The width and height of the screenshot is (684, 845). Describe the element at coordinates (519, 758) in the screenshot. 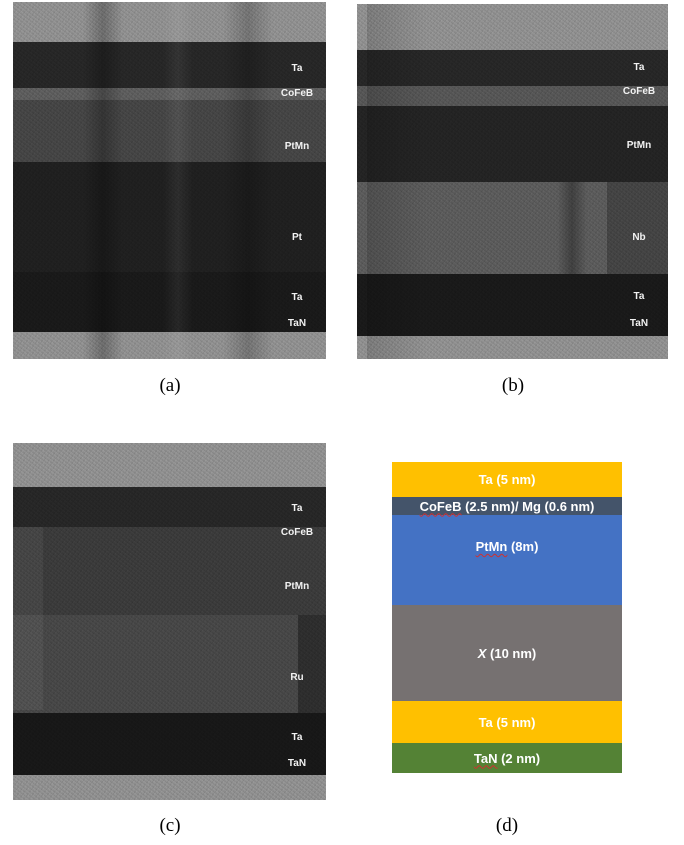

I see `stack-layer-text: (2 nm)` at that location.